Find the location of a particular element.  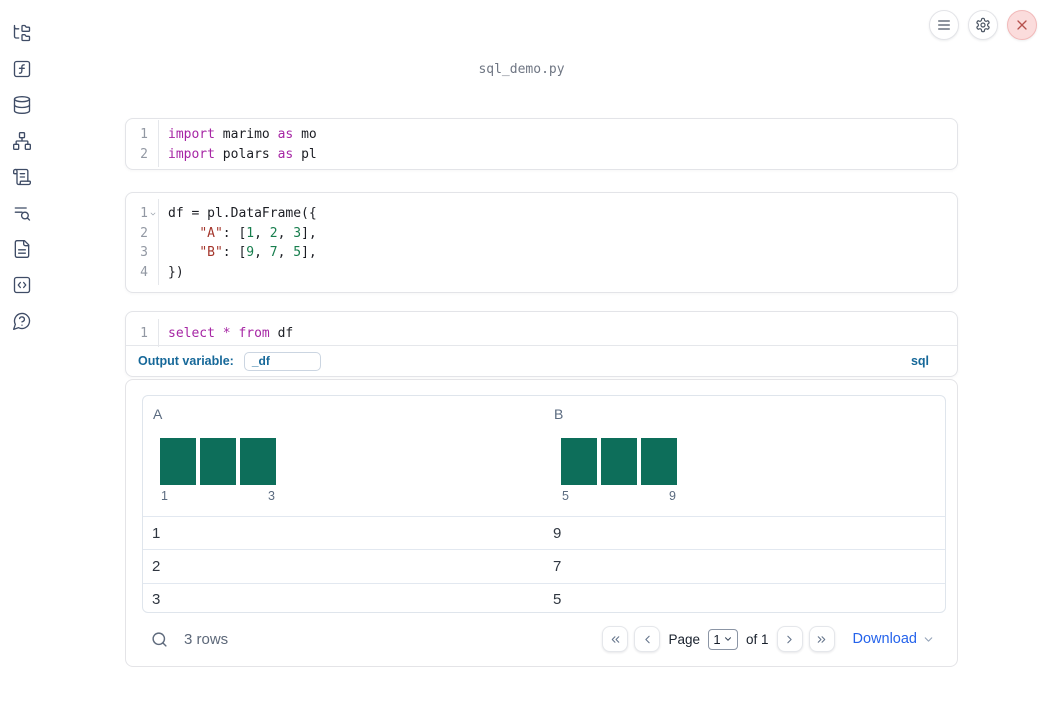

fold-chevron-icon is located at coordinates (153, 214).